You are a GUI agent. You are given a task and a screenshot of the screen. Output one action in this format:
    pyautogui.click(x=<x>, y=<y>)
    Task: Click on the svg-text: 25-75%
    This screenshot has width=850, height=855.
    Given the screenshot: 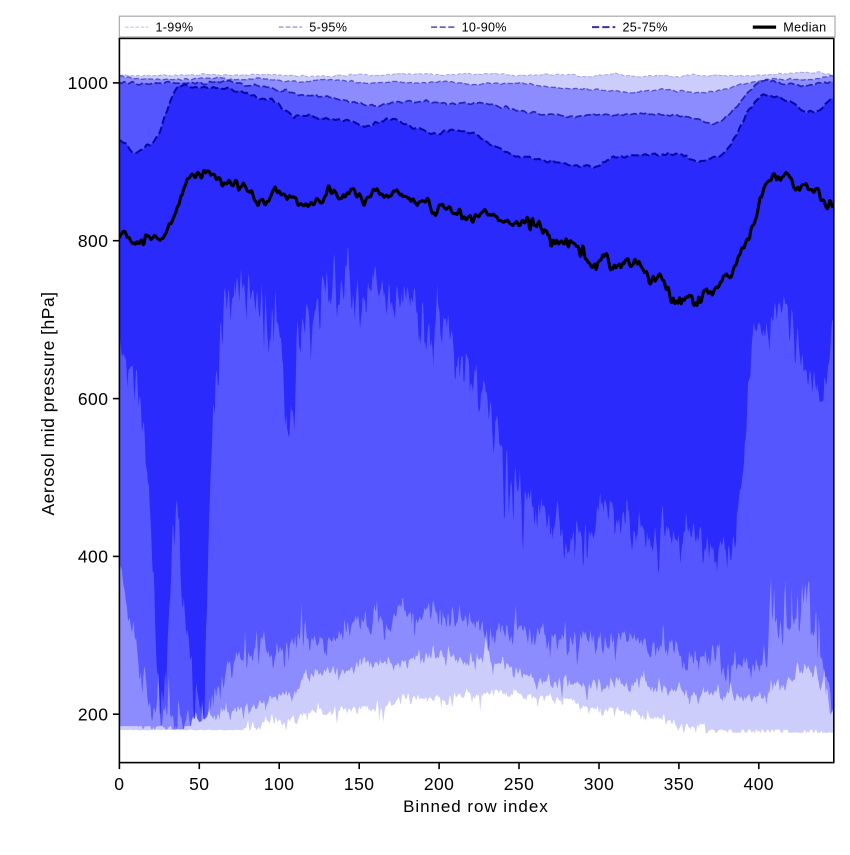 What is the action you would take?
    pyautogui.click(x=645, y=28)
    